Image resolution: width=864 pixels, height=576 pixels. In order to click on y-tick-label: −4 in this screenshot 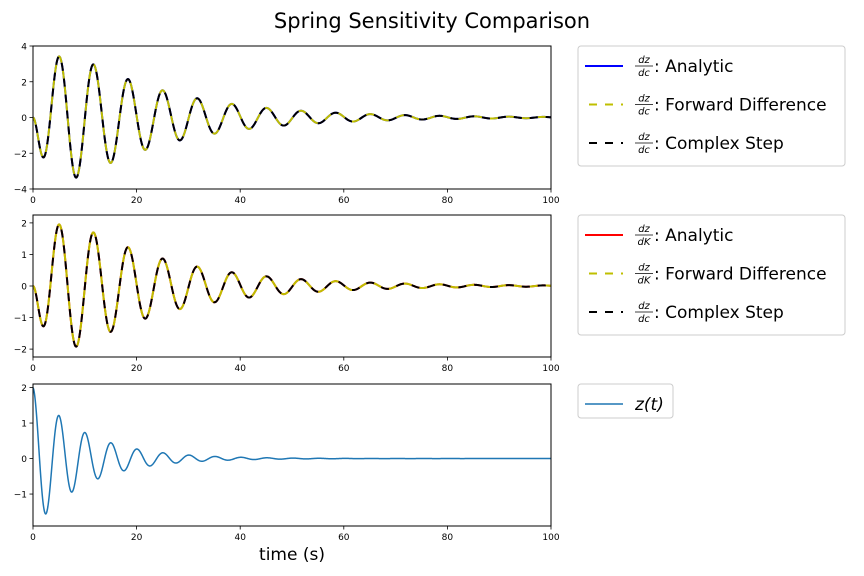, I will do `click(21, 191)`.